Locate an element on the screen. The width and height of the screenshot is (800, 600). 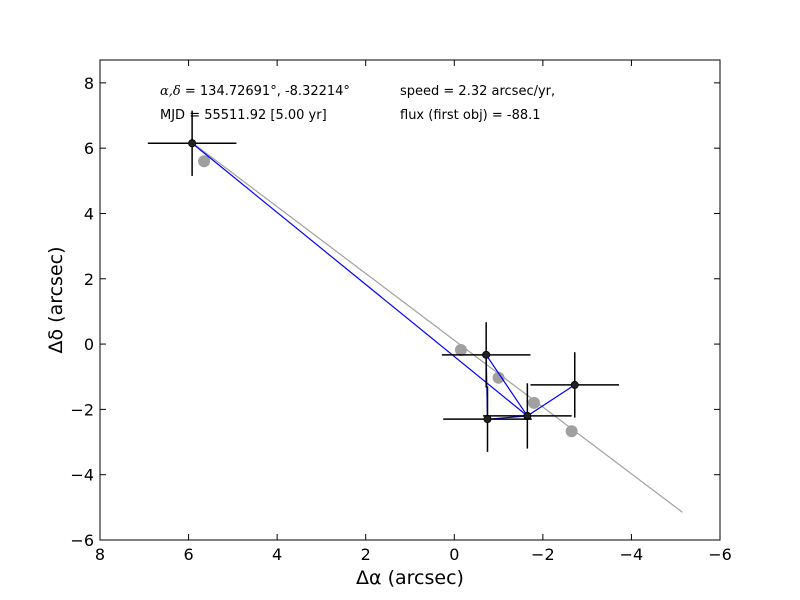
x-tick-label: 0 is located at coordinates (454, 554).